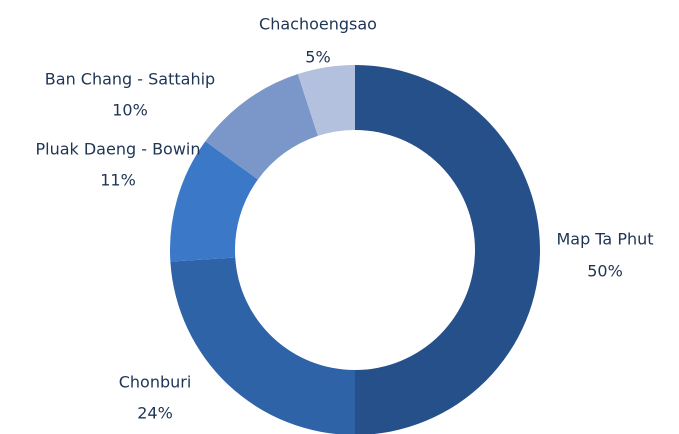 The image size is (679, 434). I want to click on segment-name: Ban Chang - Sattahip, so click(130, 79).